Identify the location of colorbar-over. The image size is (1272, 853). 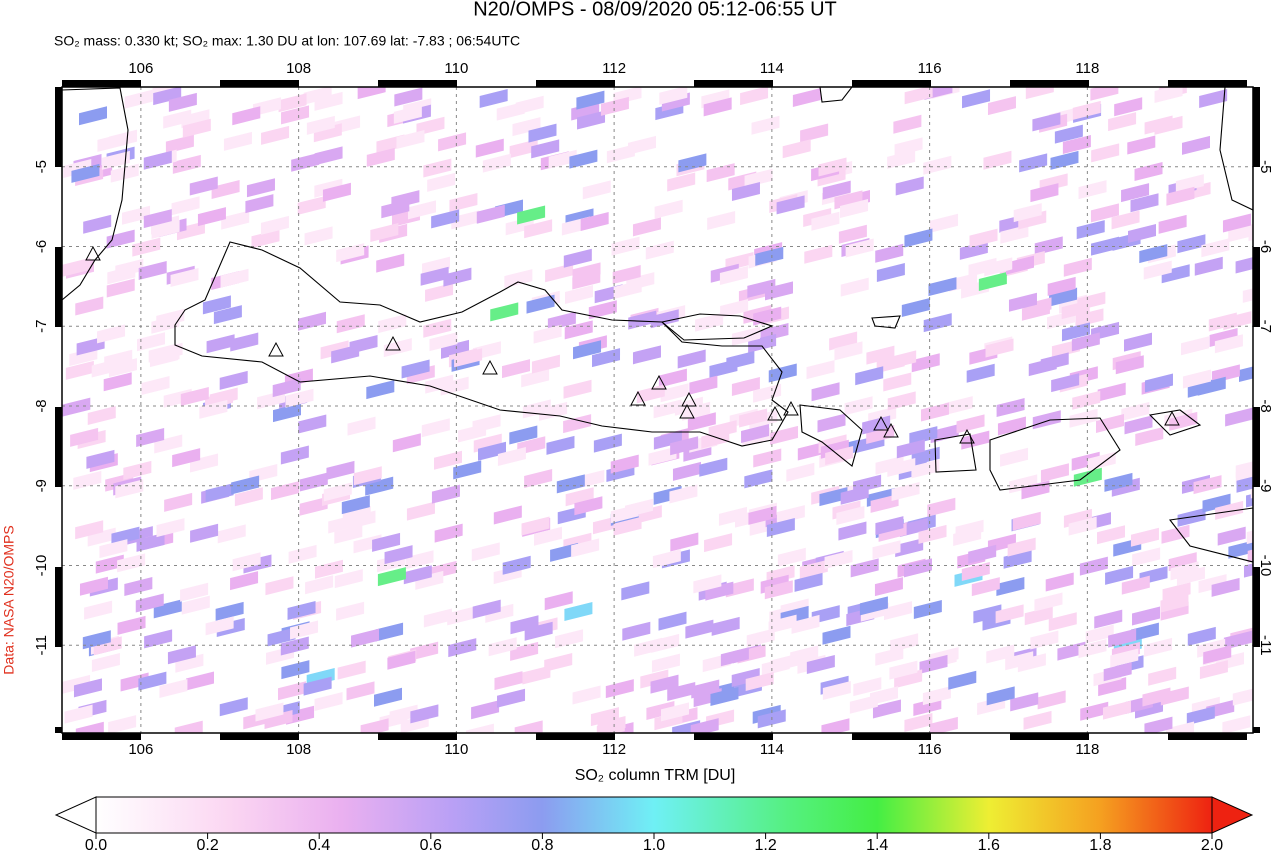
(1232, 815).